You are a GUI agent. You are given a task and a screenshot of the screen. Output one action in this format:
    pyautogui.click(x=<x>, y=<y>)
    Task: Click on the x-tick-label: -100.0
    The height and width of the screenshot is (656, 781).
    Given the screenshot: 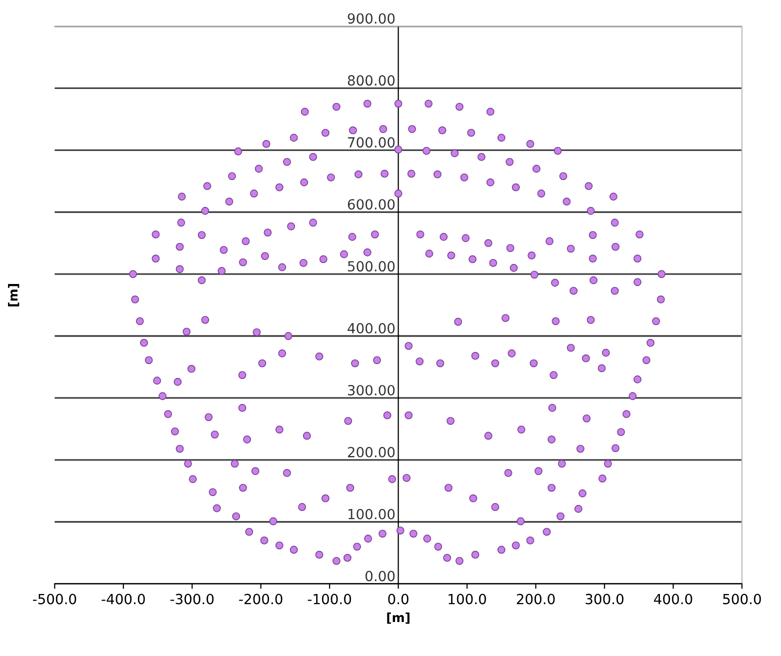 What is the action you would take?
    pyautogui.click(x=330, y=599)
    